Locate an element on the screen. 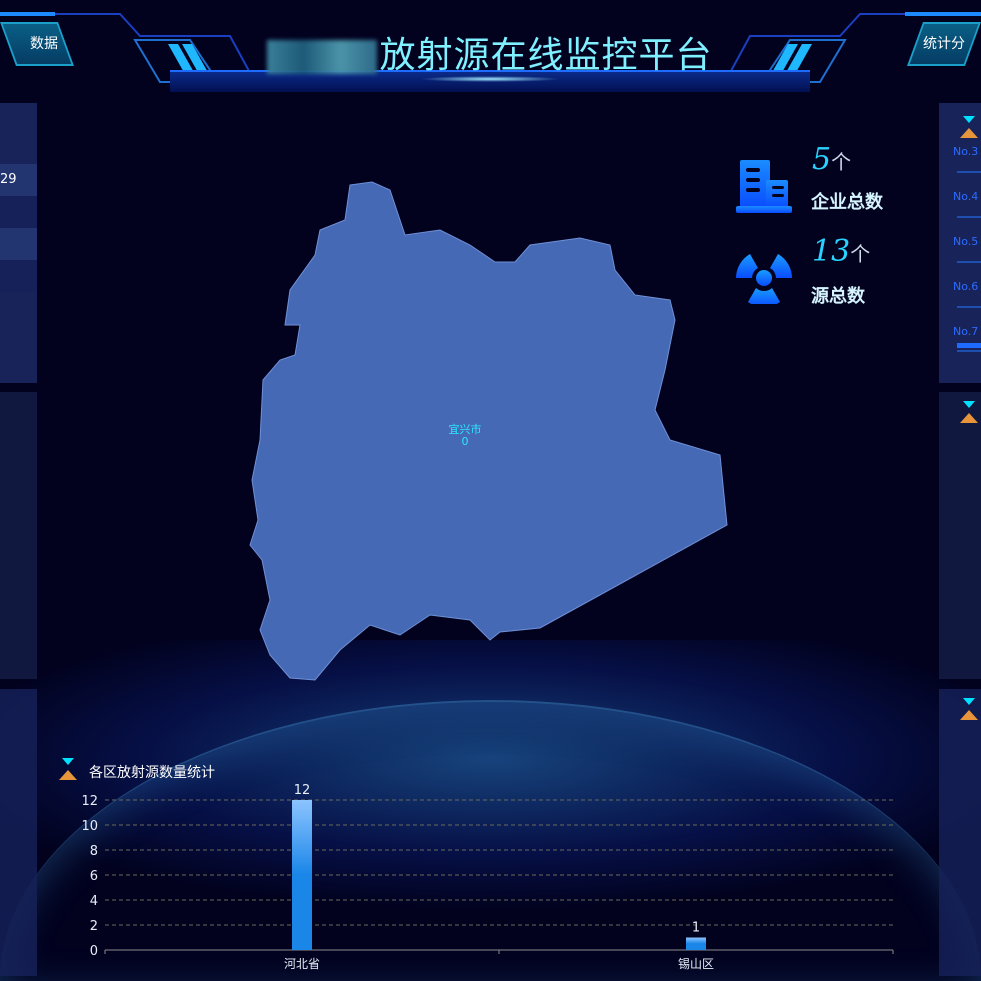 This screenshot has width=981, height=981. y-tick-label: 8 is located at coordinates (94, 851).